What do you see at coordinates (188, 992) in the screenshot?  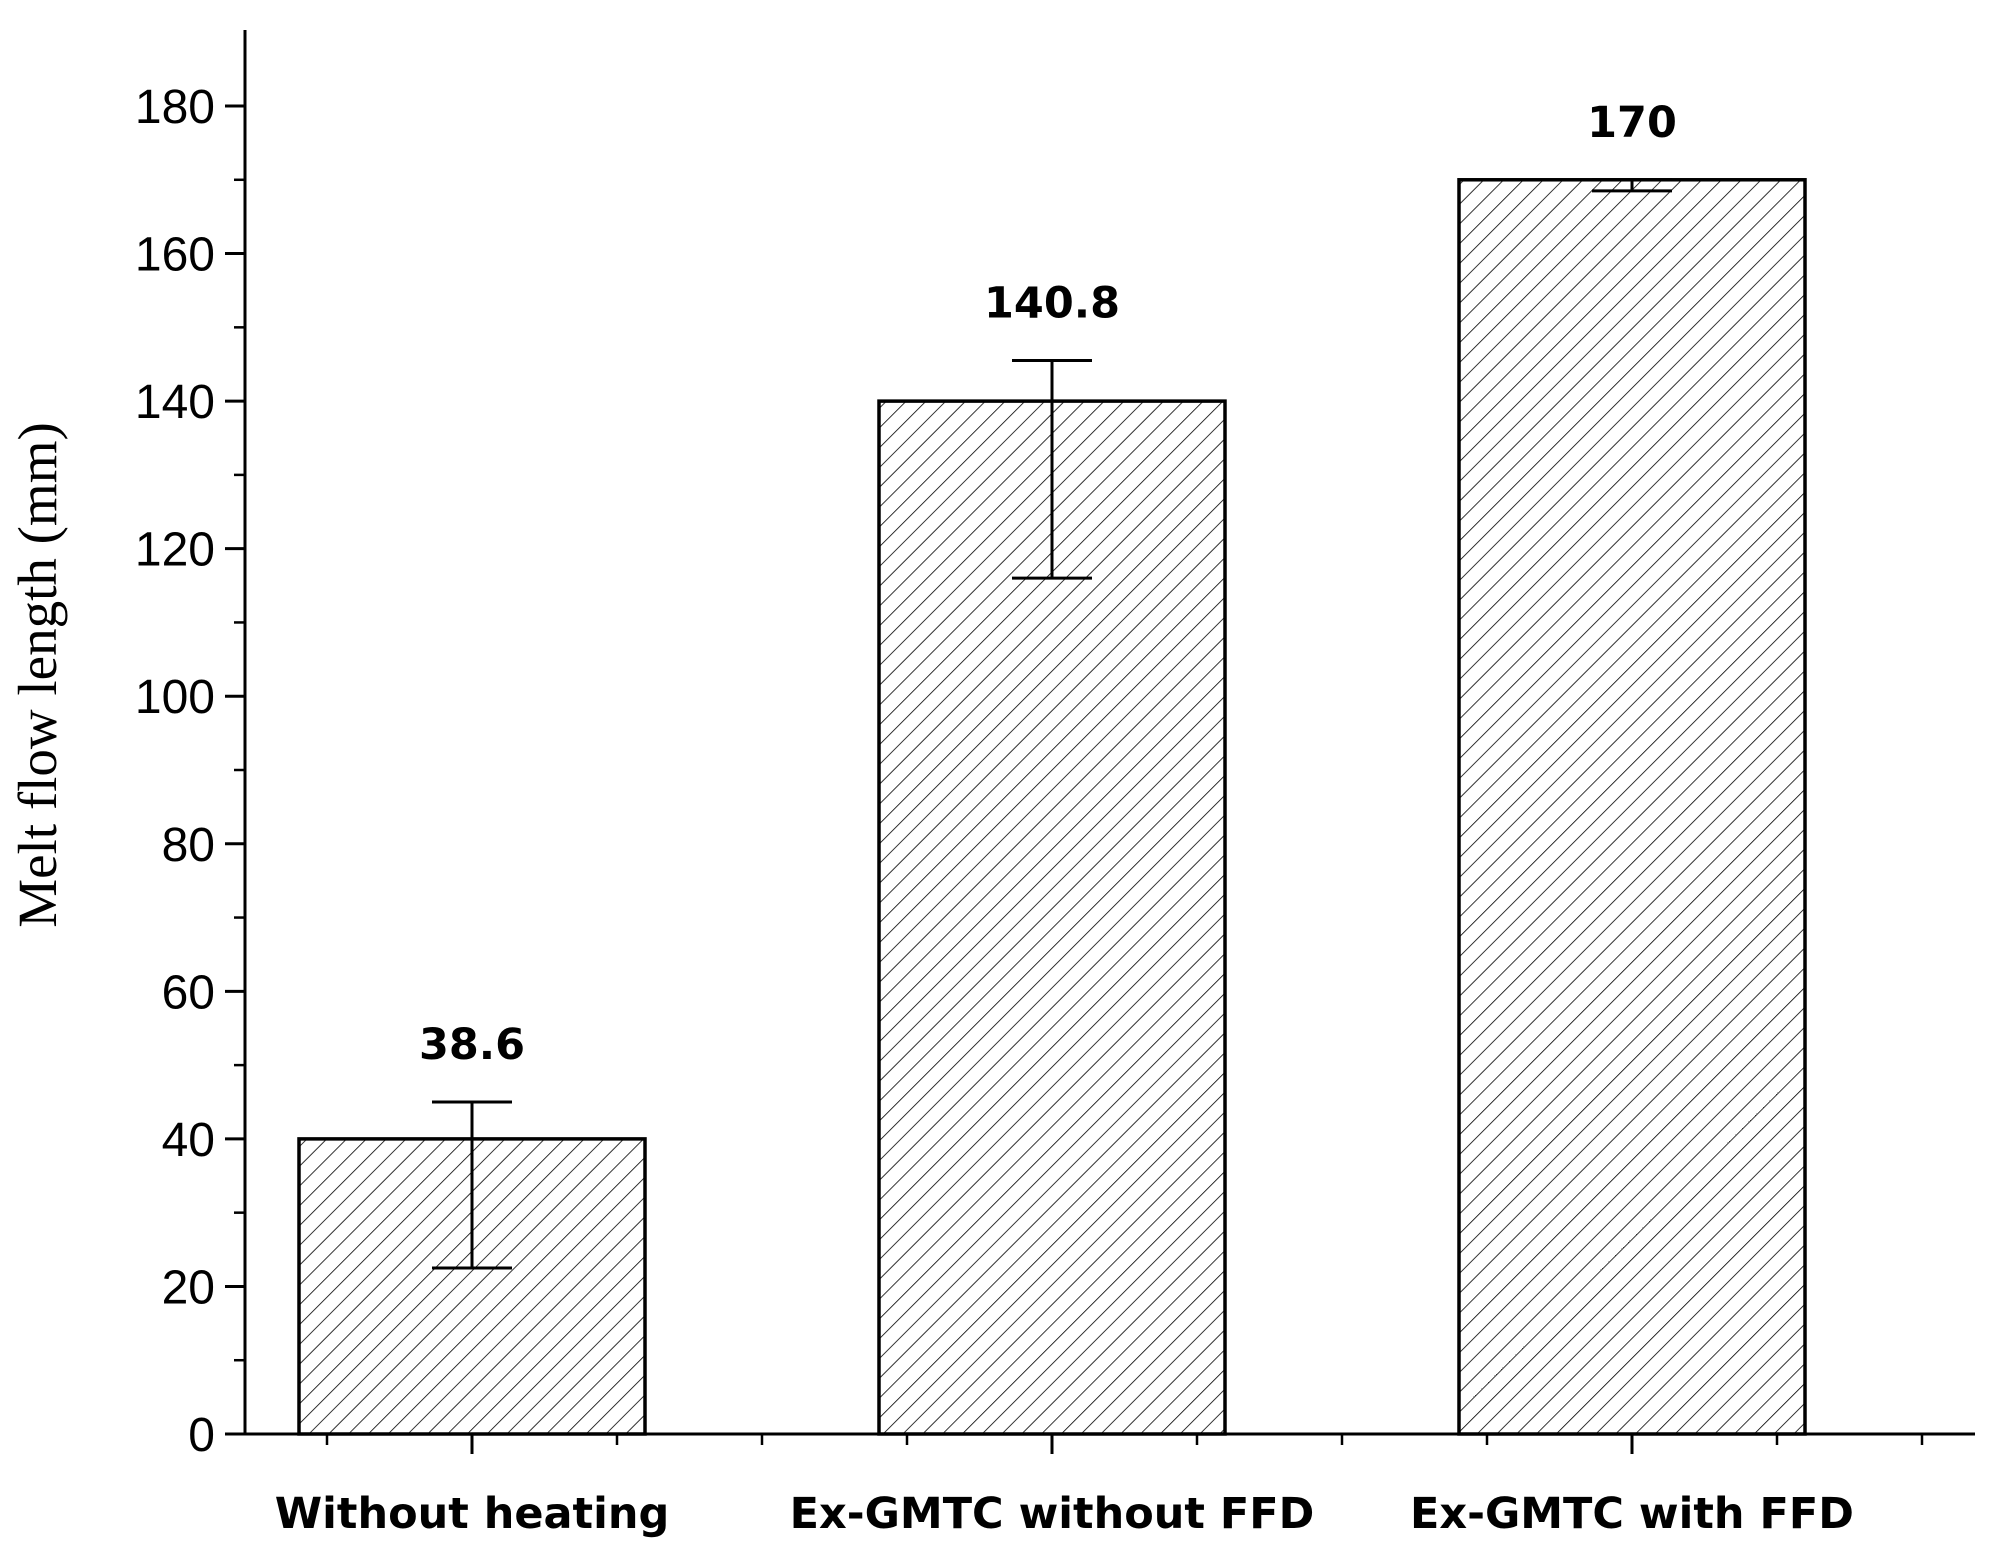 I see `y-tick-label: 60` at bounding box center [188, 992].